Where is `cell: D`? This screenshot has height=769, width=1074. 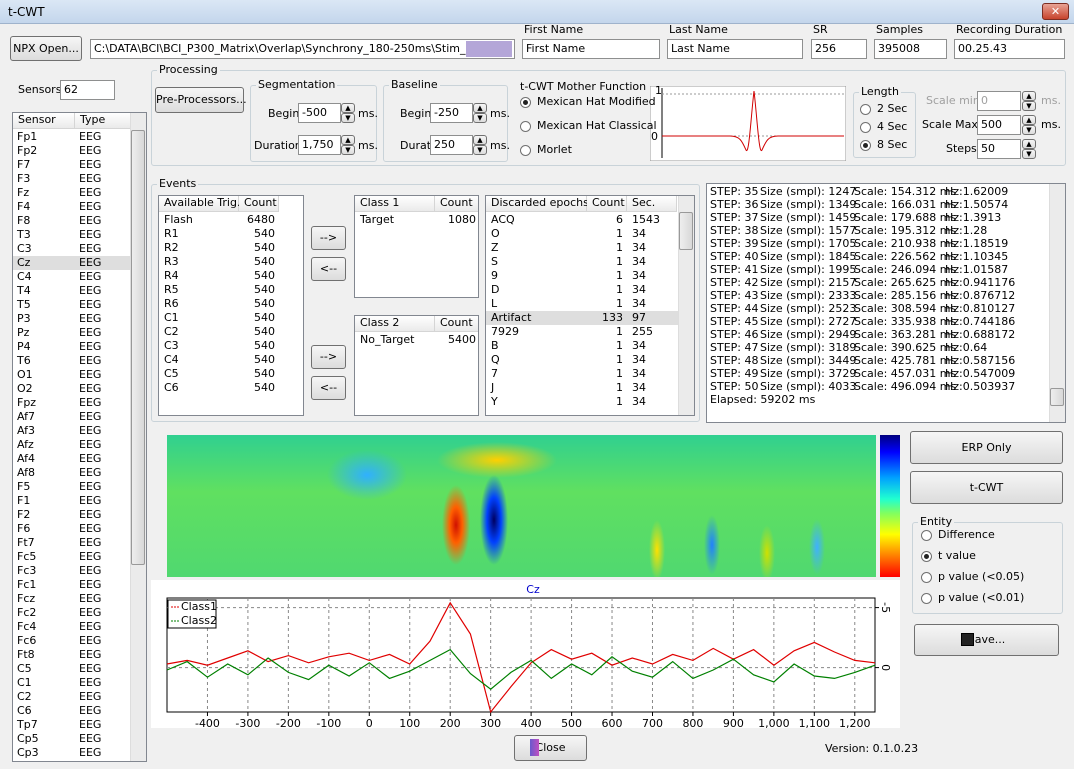 cell: D is located at coordinates (495, 289).